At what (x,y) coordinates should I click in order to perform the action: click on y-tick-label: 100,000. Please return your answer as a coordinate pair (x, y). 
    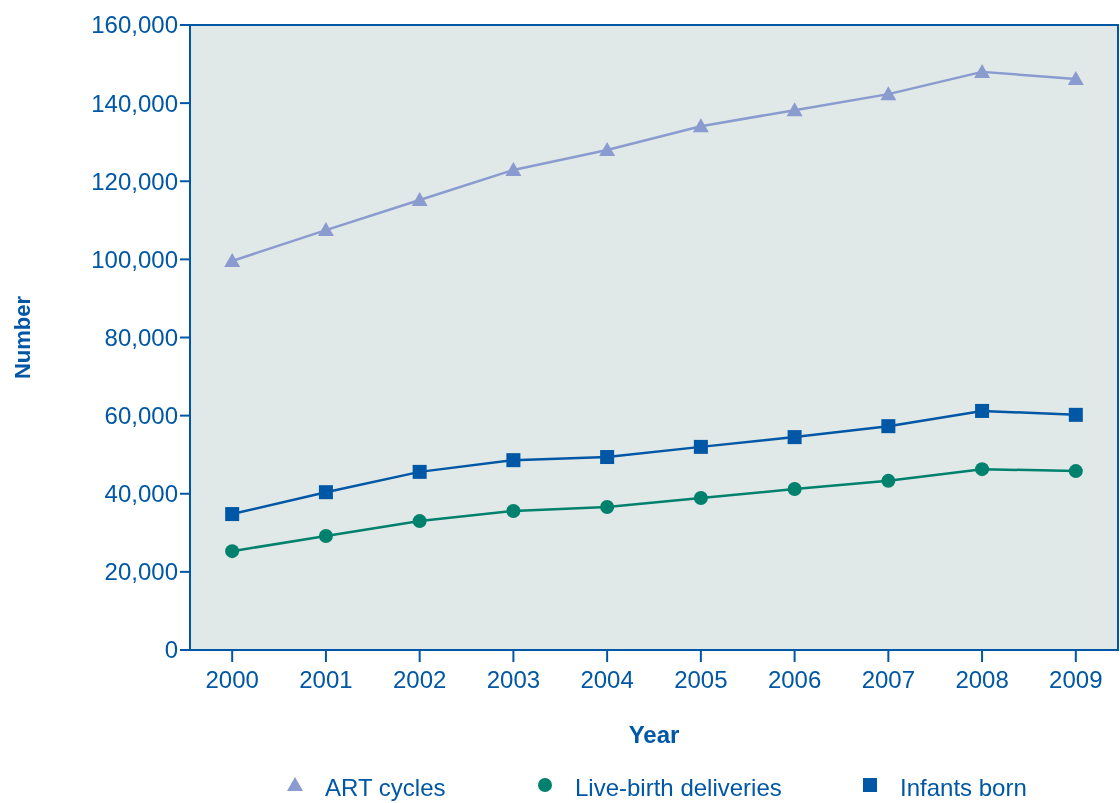
    Looking at the image, I should click on (134, 259).